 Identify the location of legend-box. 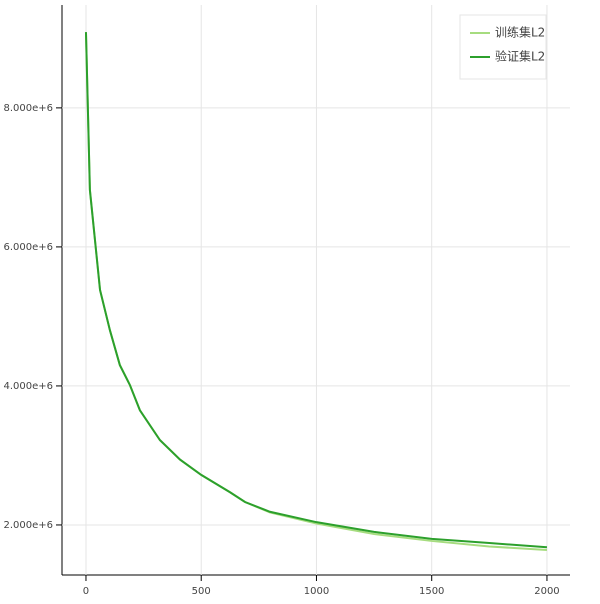
(503, 47).